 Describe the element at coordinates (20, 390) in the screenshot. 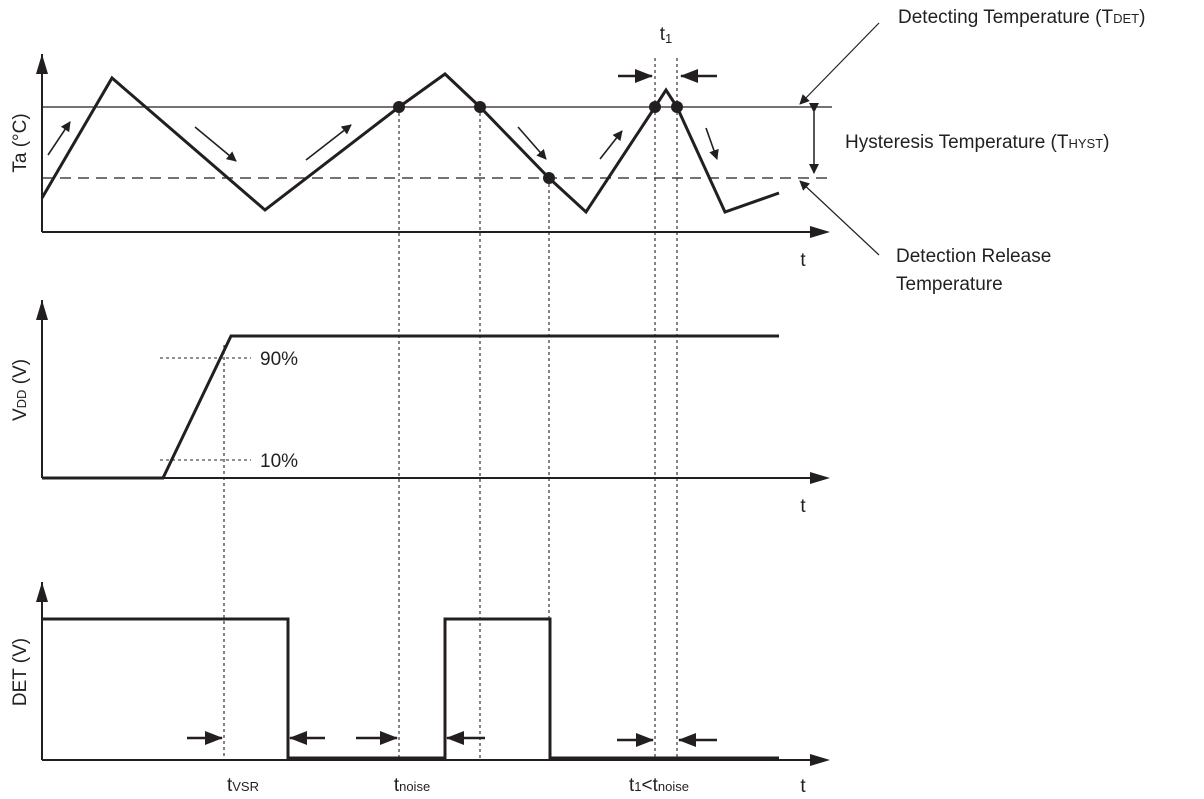

I see `vdd-axis-label: VDD (V)` at that location.